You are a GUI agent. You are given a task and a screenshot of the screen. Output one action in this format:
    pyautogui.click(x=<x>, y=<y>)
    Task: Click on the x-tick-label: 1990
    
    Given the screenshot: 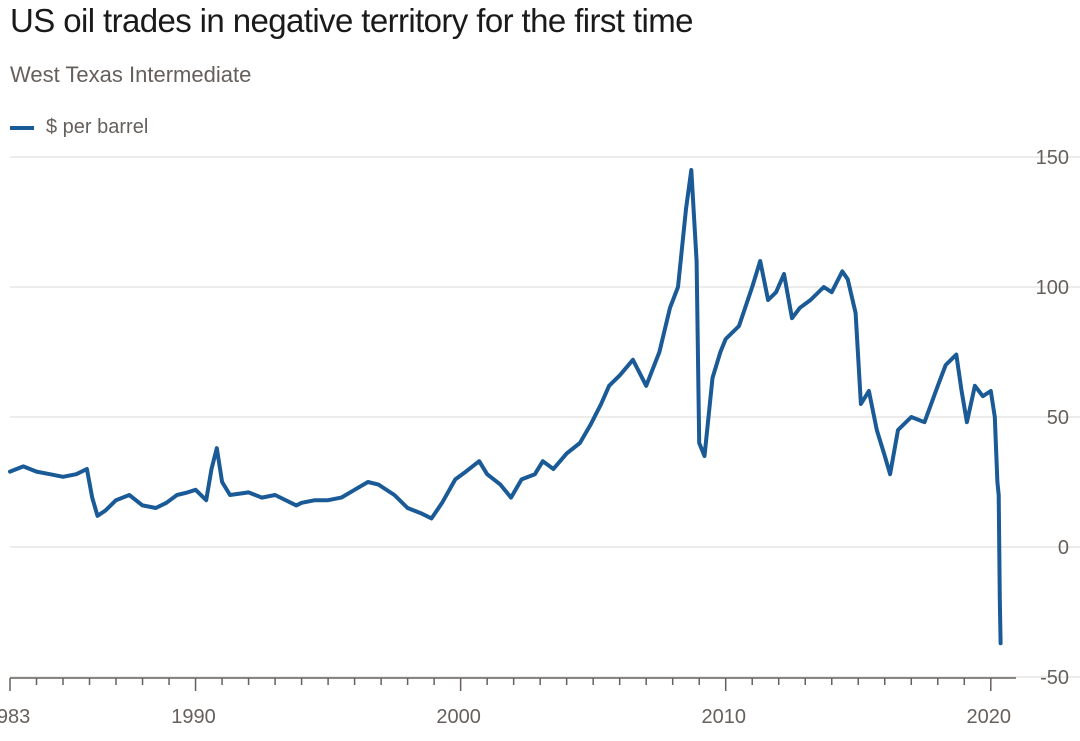 What is the action you would take?
    pyautogui.click(x=193, y=717)
    